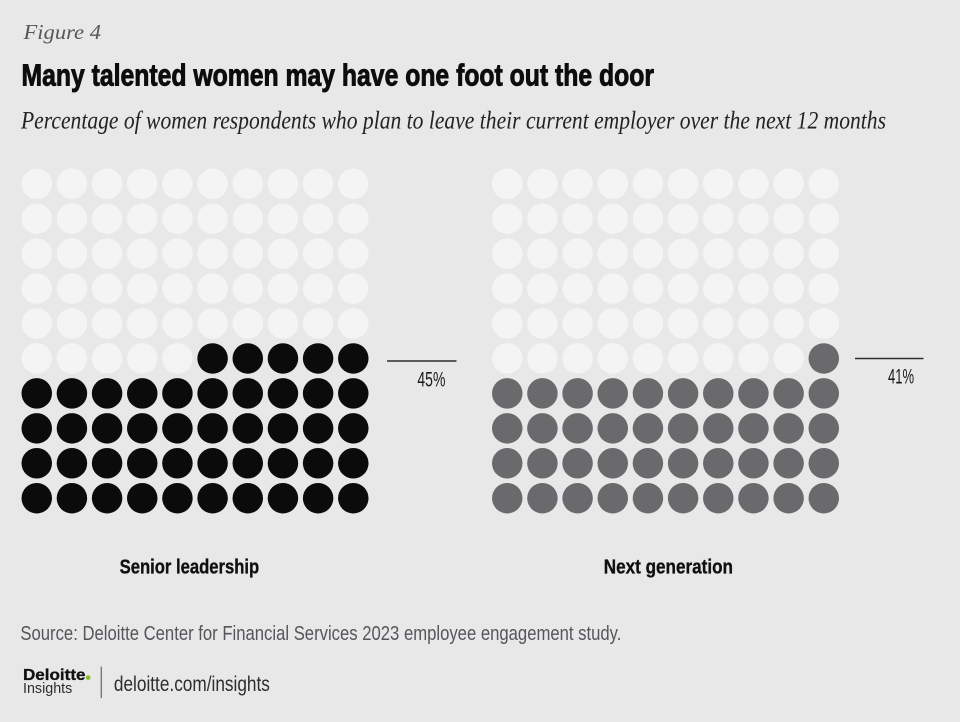 Image resolution: width=960 pixels, height=722 pixels. Describe the element at coordinates (192, 684) in the screenshot. I see `svg-text: deloitte.com/insights` at that location.